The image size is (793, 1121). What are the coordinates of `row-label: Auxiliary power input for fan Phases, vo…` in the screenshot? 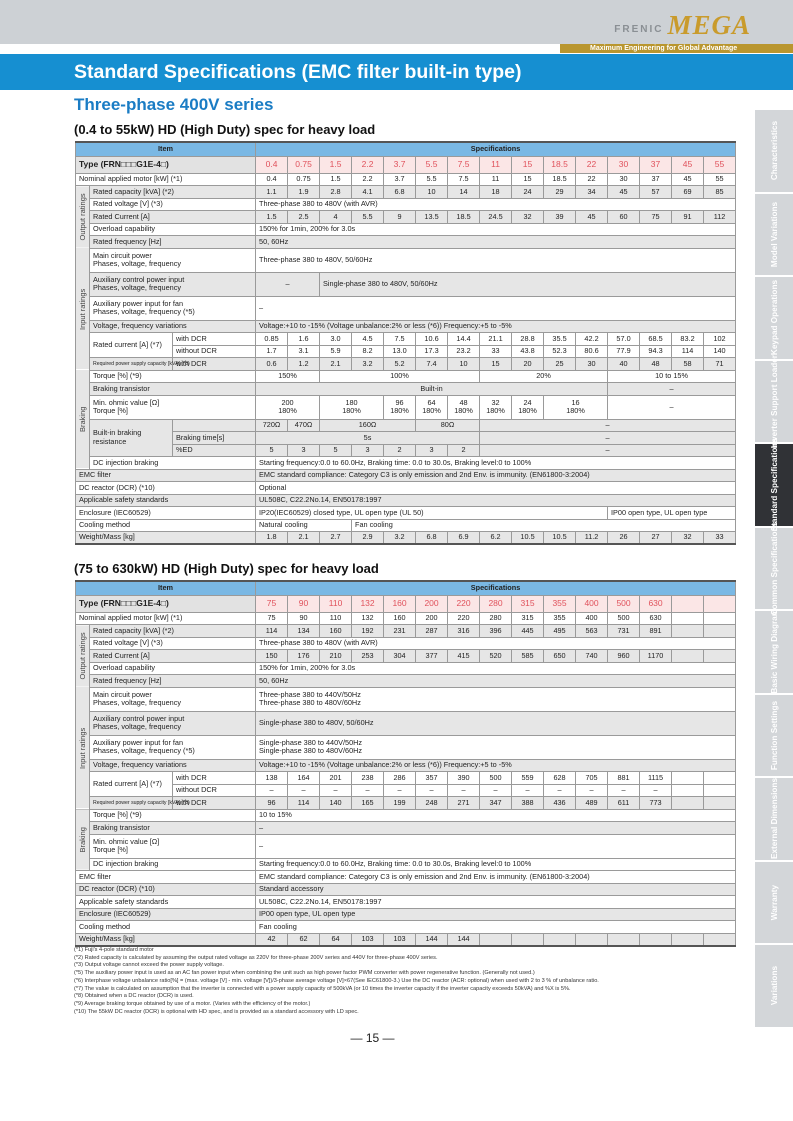 It's located at (172, 747).